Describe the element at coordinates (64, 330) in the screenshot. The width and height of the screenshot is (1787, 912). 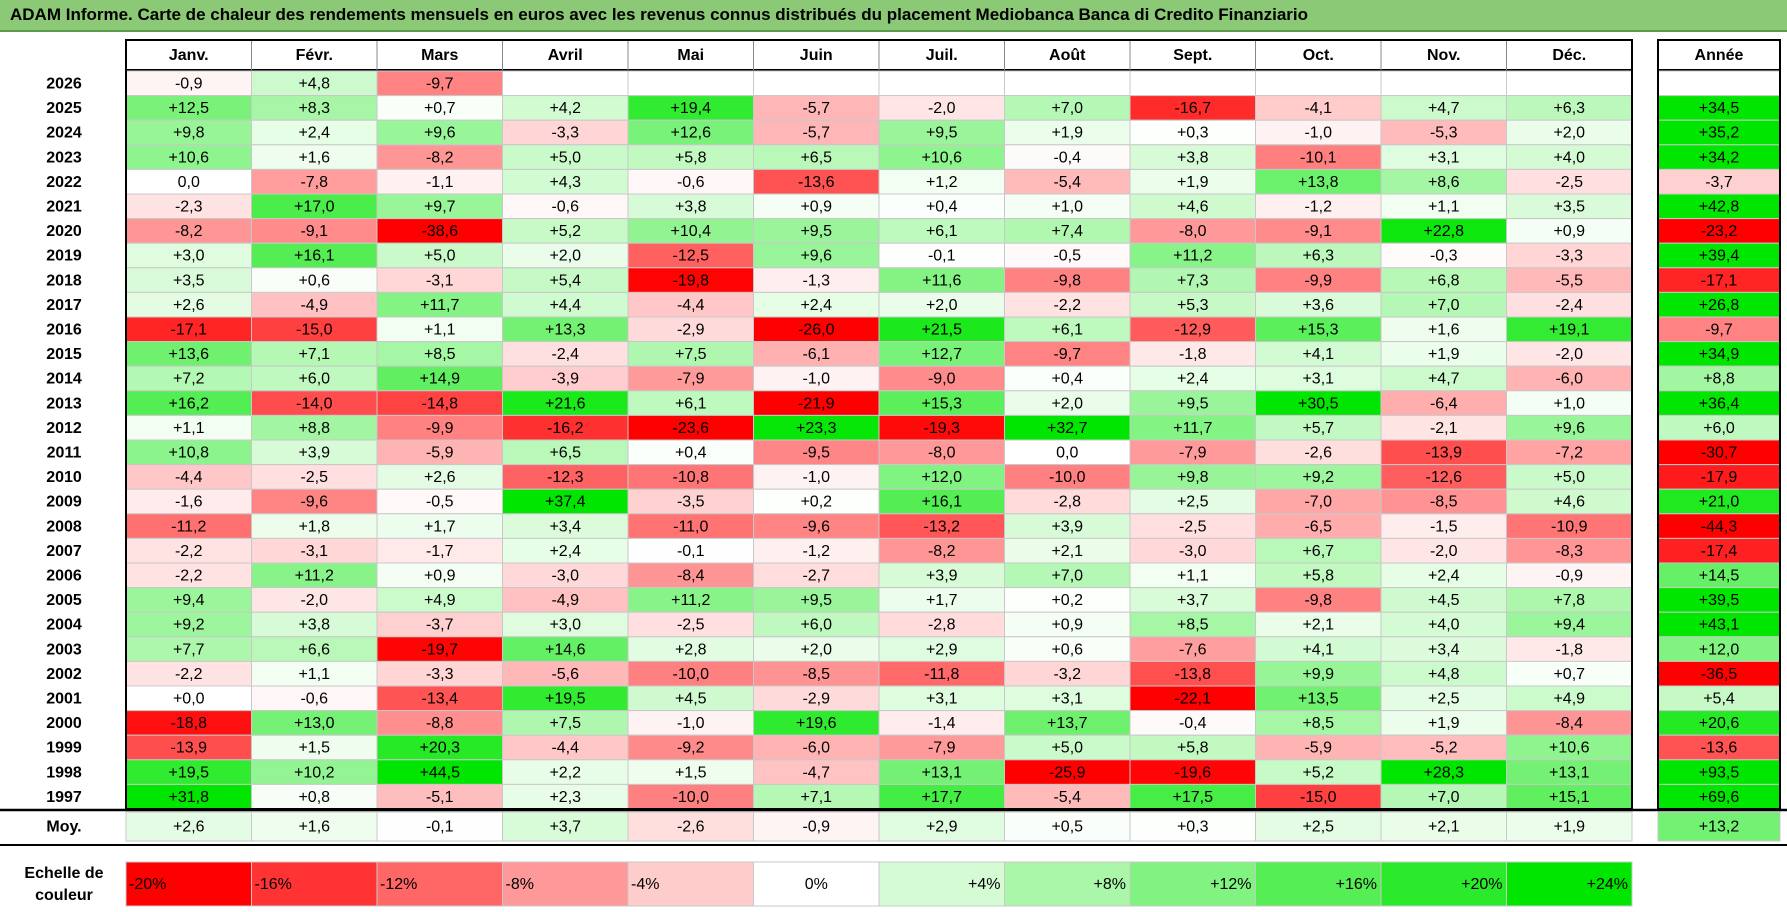
I see `year-label: 2016` at that location.